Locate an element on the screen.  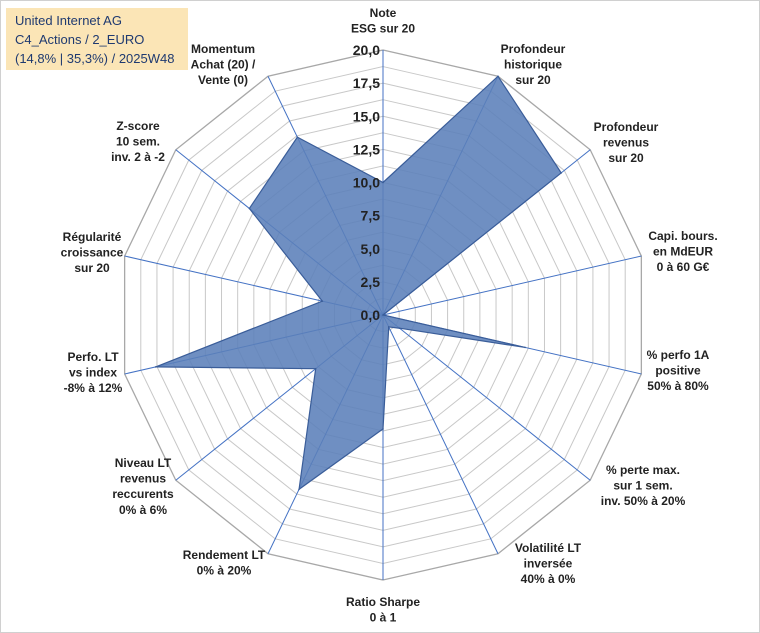
axis-label: Profondeur historique sur 20 is located at coordinates (533, 64).